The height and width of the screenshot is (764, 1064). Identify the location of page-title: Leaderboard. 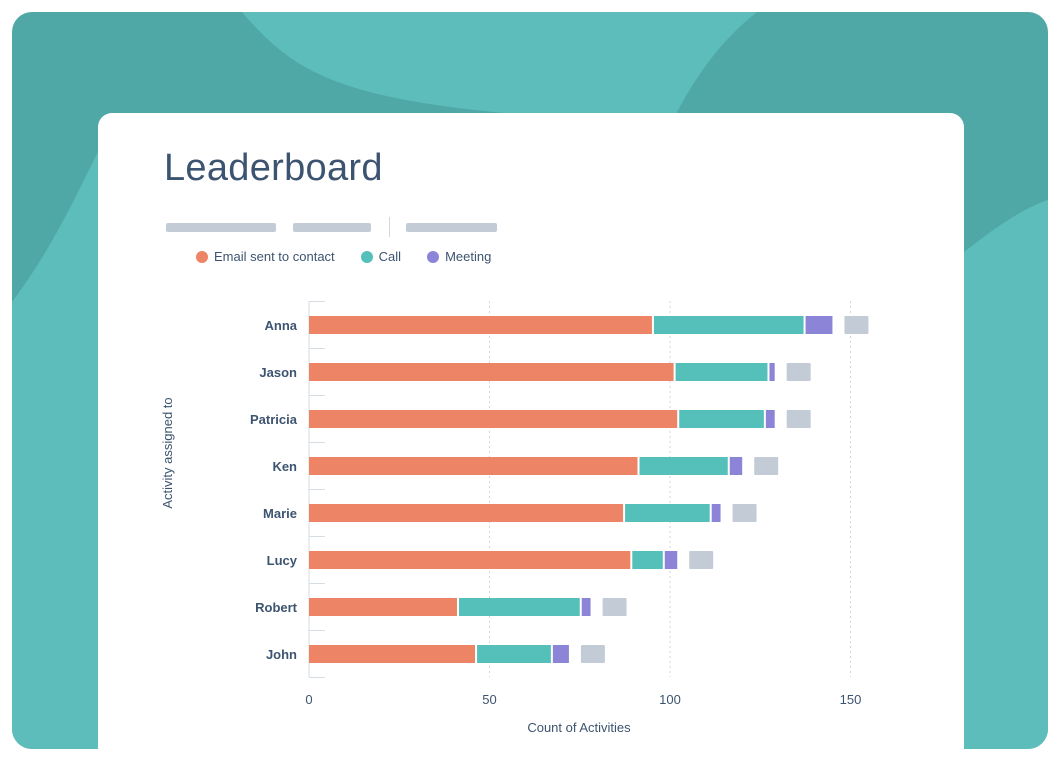
(273, 168).